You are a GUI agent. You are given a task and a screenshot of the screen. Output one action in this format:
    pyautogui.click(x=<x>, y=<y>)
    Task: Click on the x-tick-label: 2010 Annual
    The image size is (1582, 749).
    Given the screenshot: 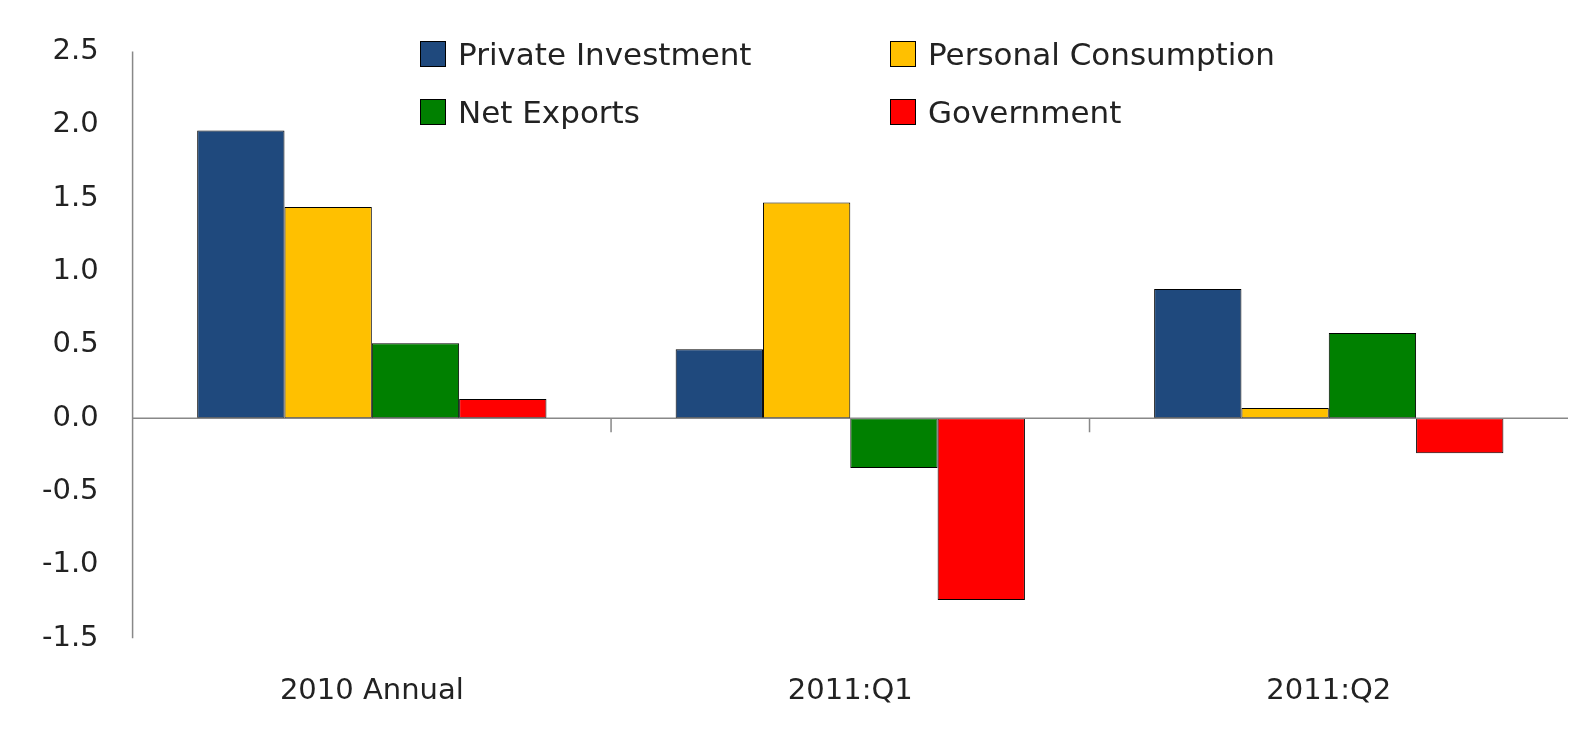 What is the action you would take?
    pyautogui.click(x=371, y=689)
    